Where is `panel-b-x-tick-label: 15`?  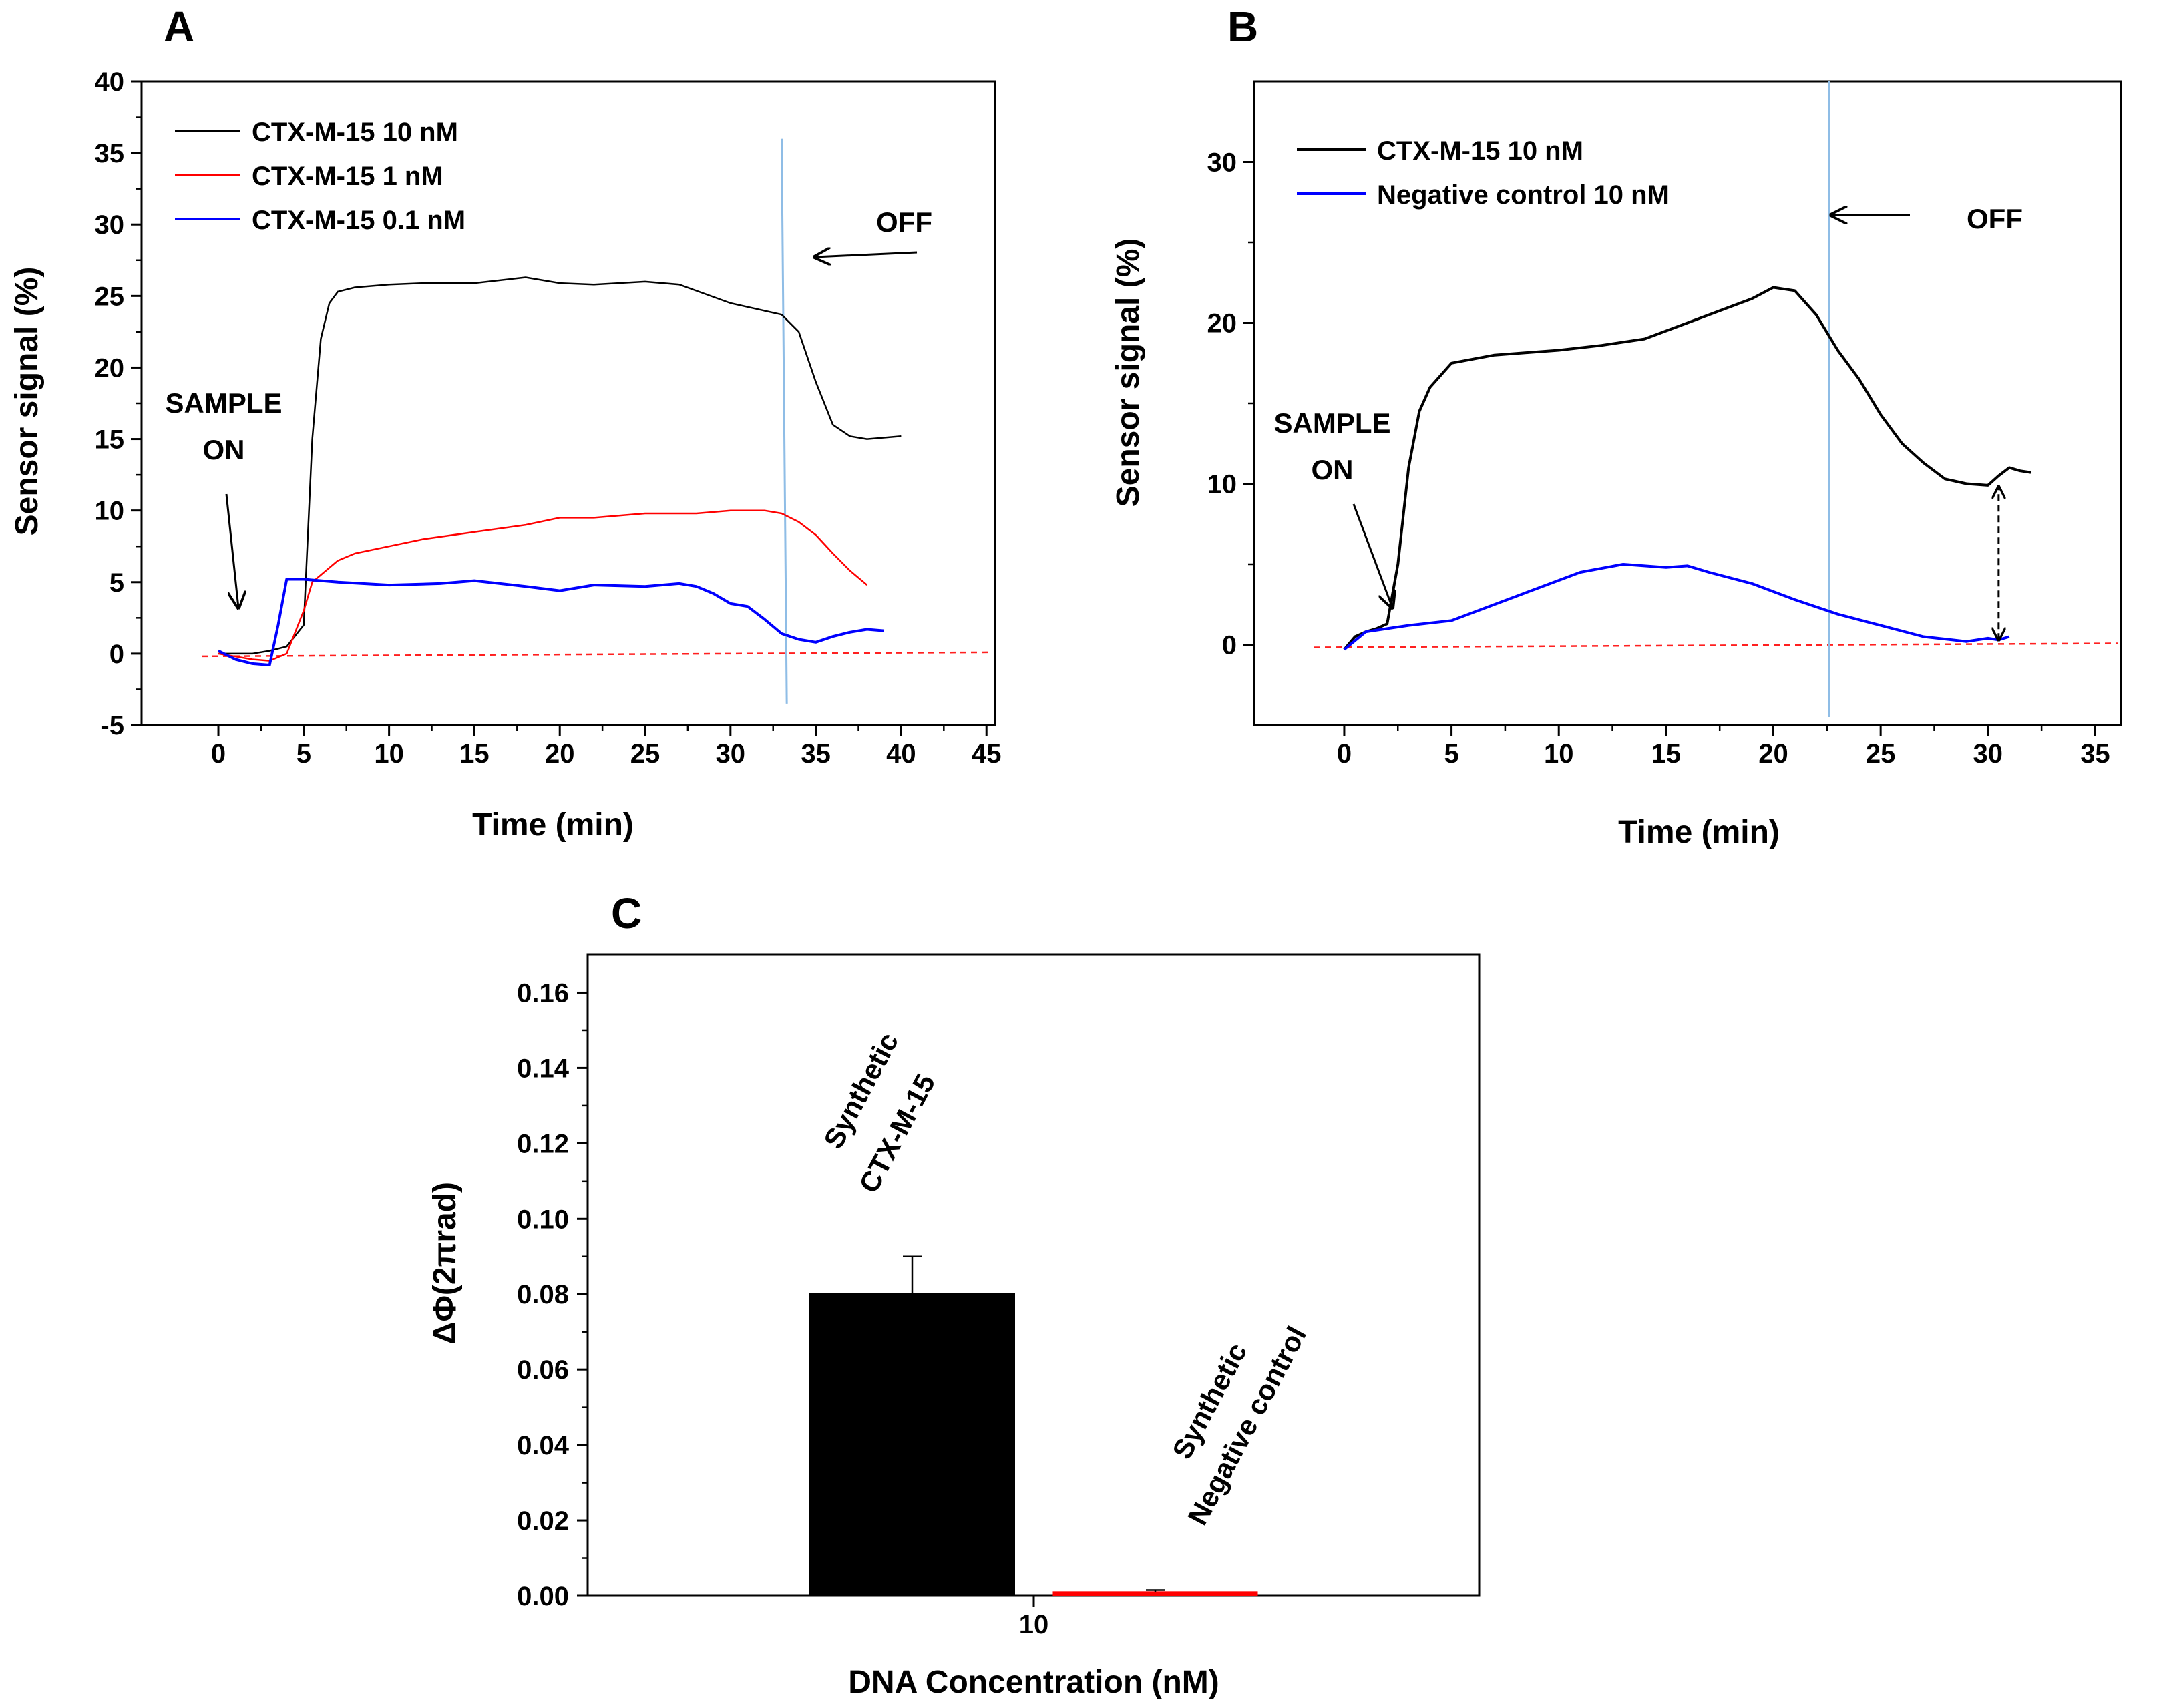
panel-b-x-tick-label: 15 is located at coordinates (1666, 754).